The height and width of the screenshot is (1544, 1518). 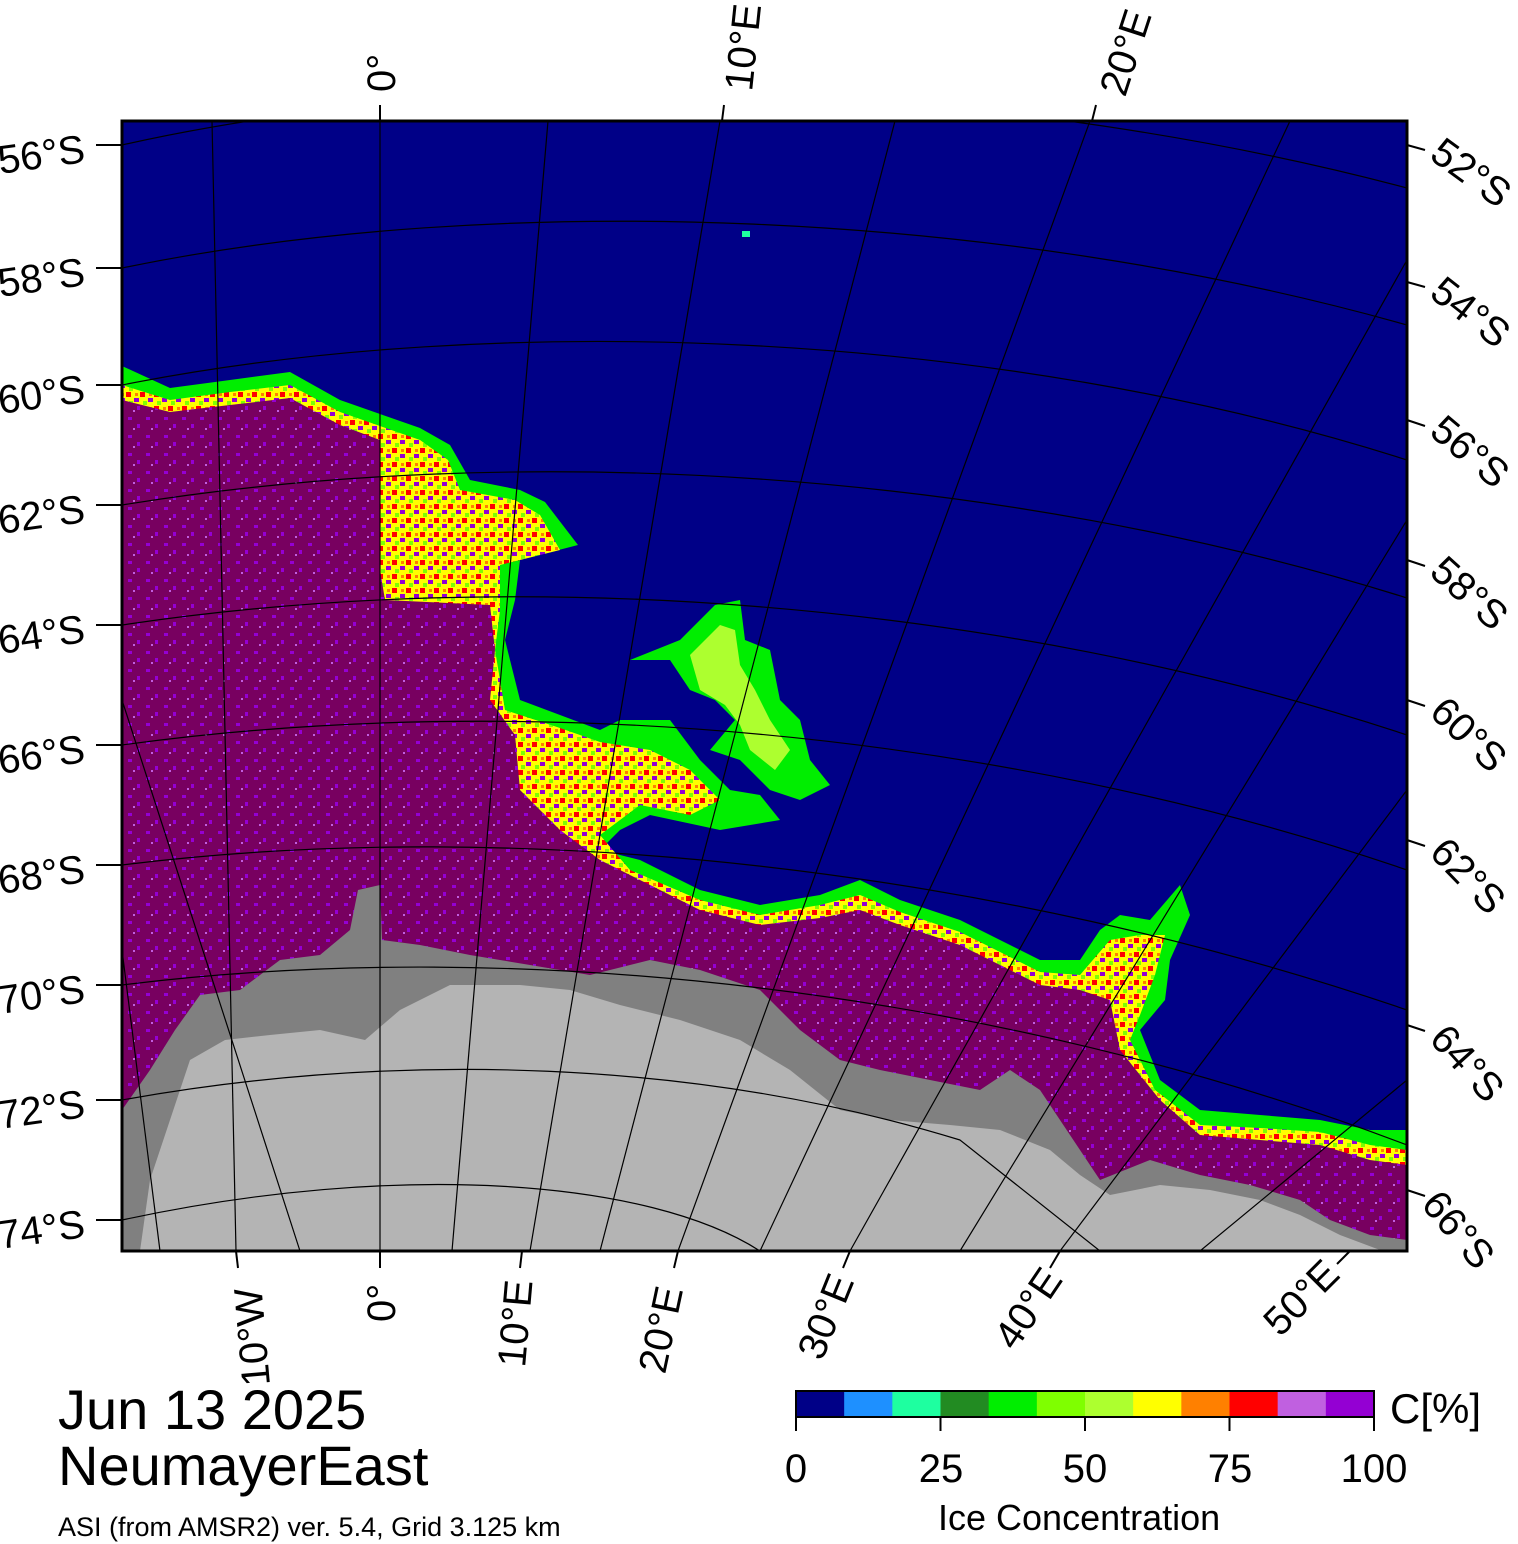 I want to click on lat-label-right: 64°S, so click(x=1466, y=1064).